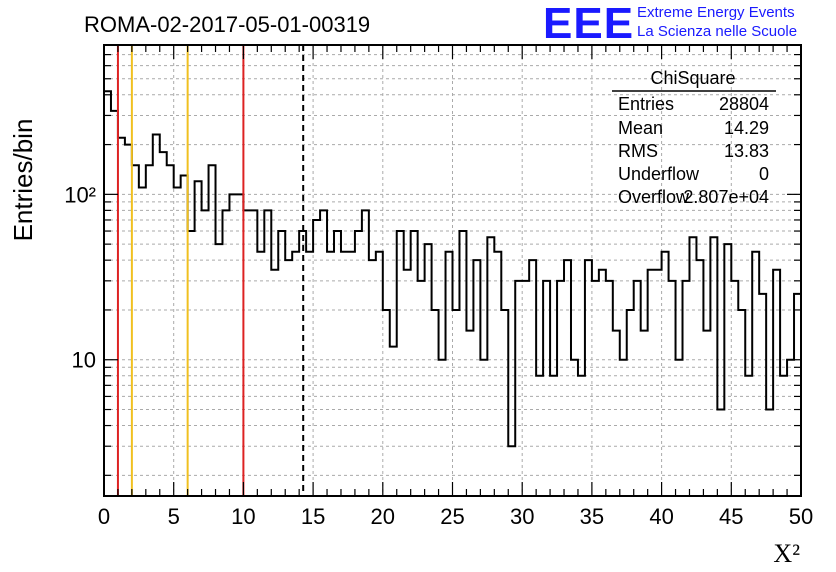  What do you see at coordinates (659, 174) in the screenshot?
I see `stats-underflow-label: Underflow` at bounding box center [659, 174].